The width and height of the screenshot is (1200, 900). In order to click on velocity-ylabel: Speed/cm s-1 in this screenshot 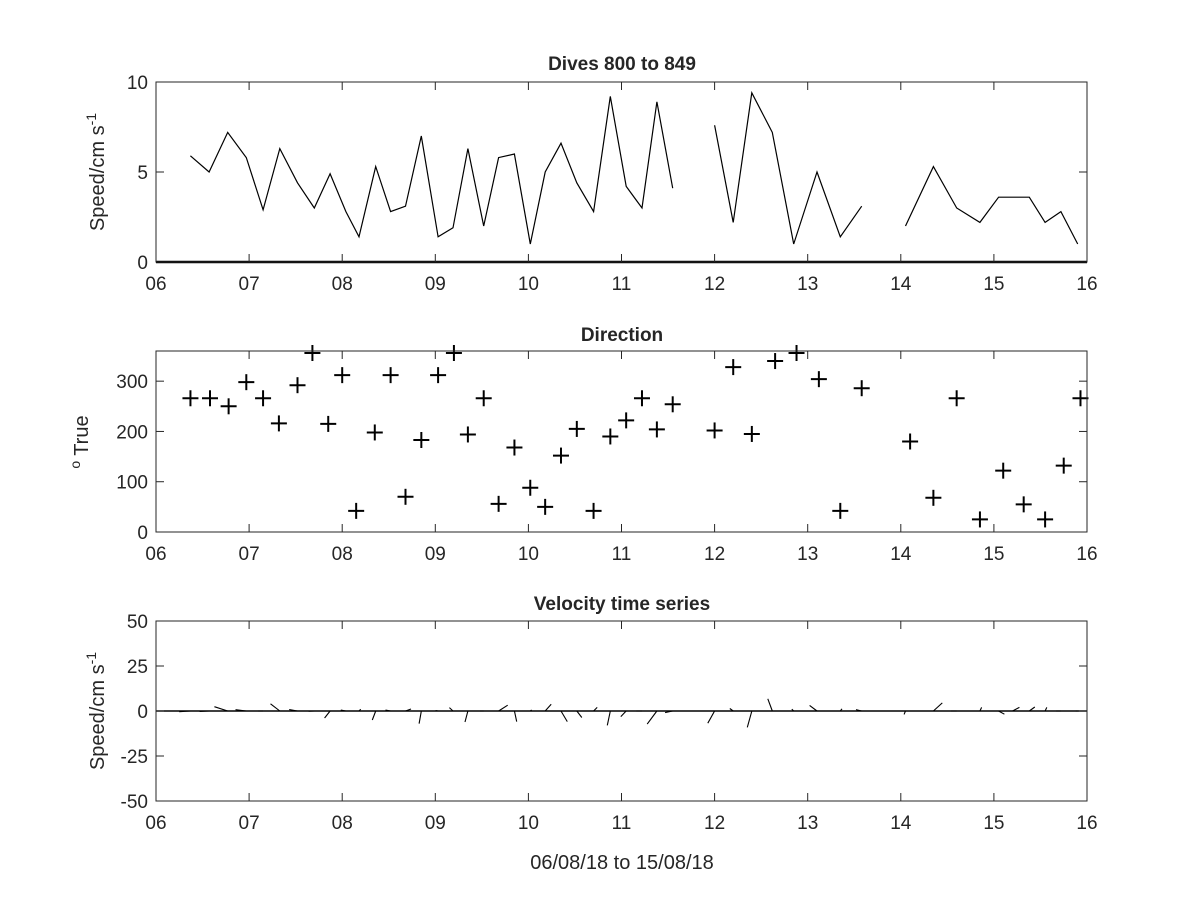, I will do `click(96, 711)`.